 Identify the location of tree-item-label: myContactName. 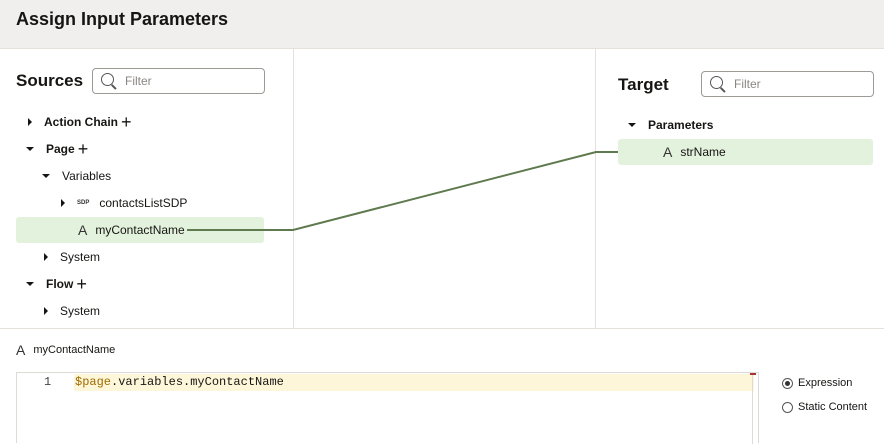
(140, 230).